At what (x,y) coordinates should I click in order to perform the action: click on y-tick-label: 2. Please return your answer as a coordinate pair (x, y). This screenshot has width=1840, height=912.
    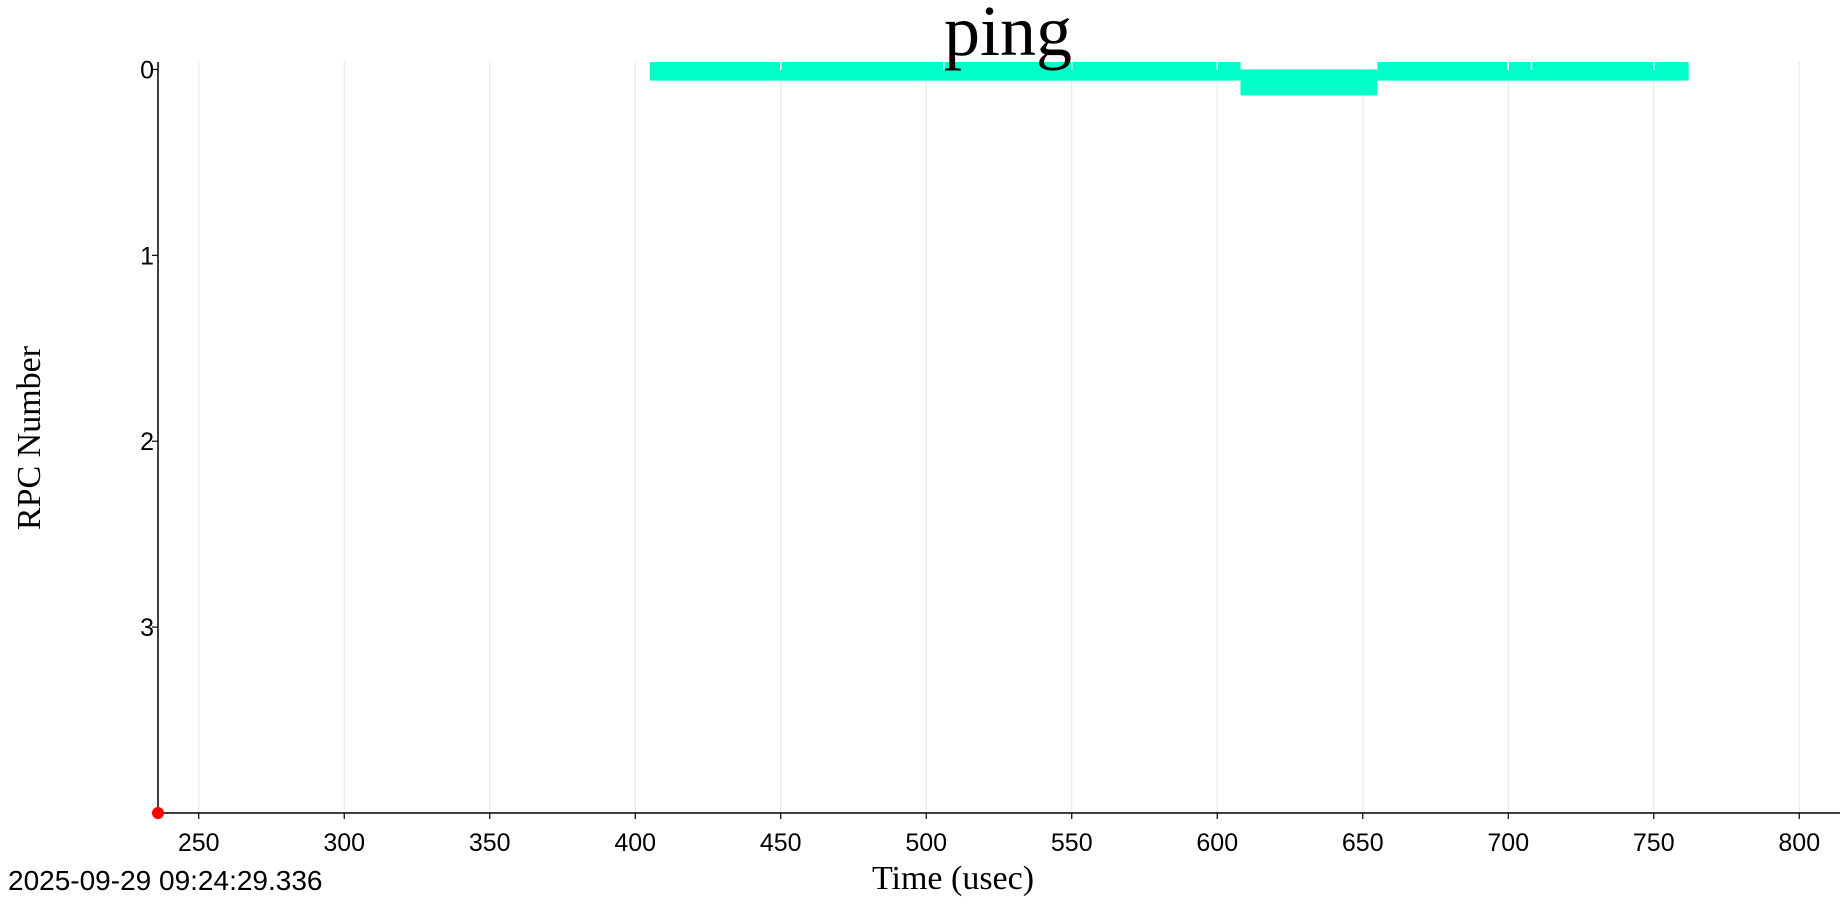
    Looking at the image, I should click on (147, 442).